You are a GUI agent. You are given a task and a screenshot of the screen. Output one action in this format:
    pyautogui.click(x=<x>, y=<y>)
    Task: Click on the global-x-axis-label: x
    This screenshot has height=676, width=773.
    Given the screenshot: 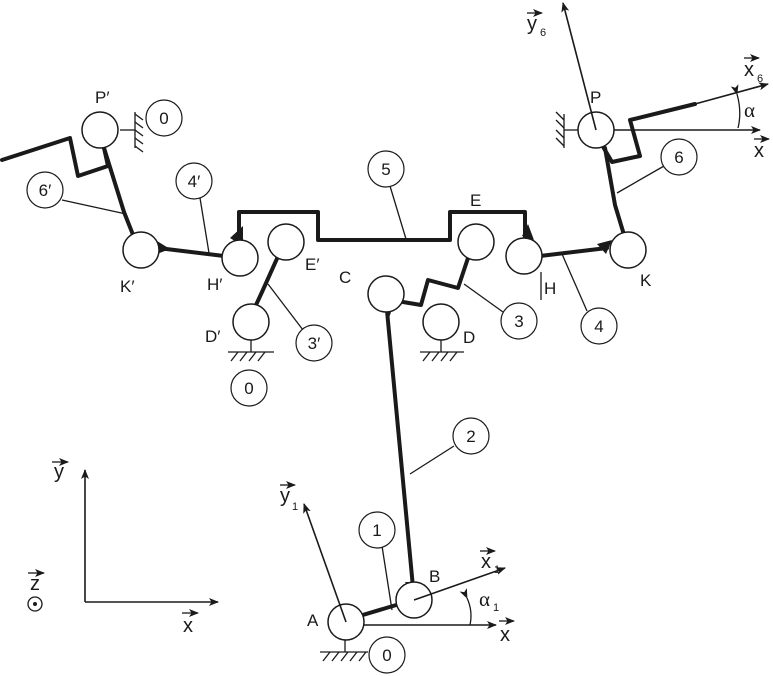 What is the action you would take?
    pyautogui.click(x=190, y=623)
    